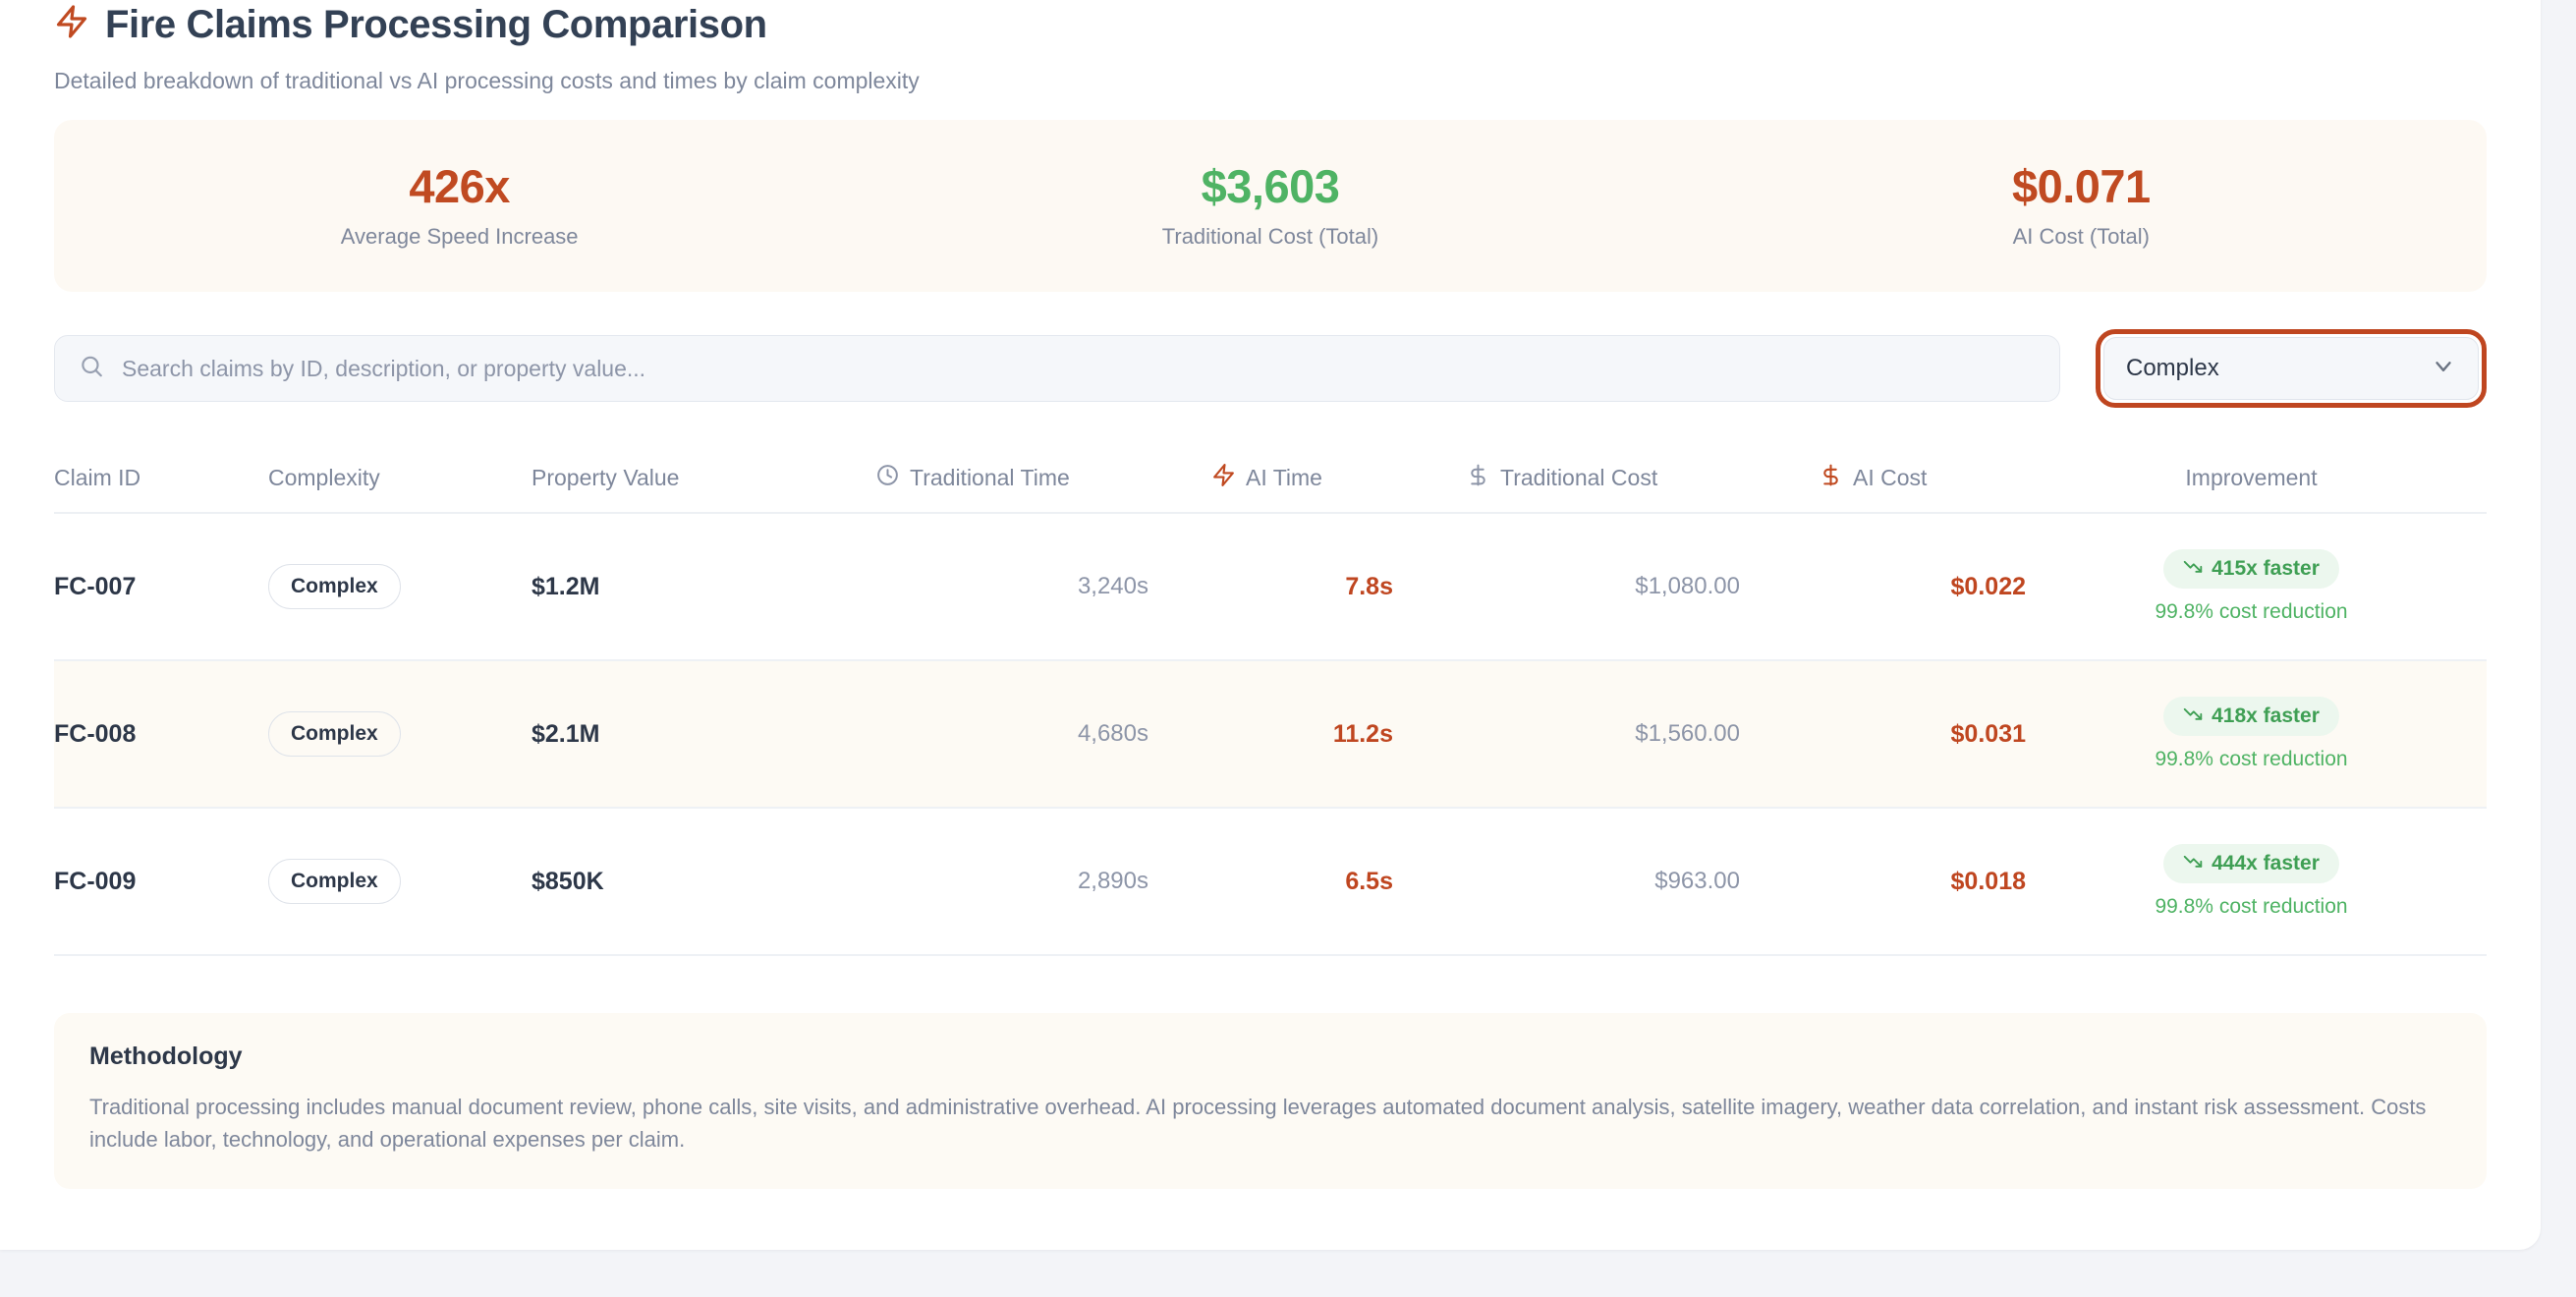 The width and height of the screenshot is (2576, 1297). I want to click on controls-row: Complex, so click(1270, 368).